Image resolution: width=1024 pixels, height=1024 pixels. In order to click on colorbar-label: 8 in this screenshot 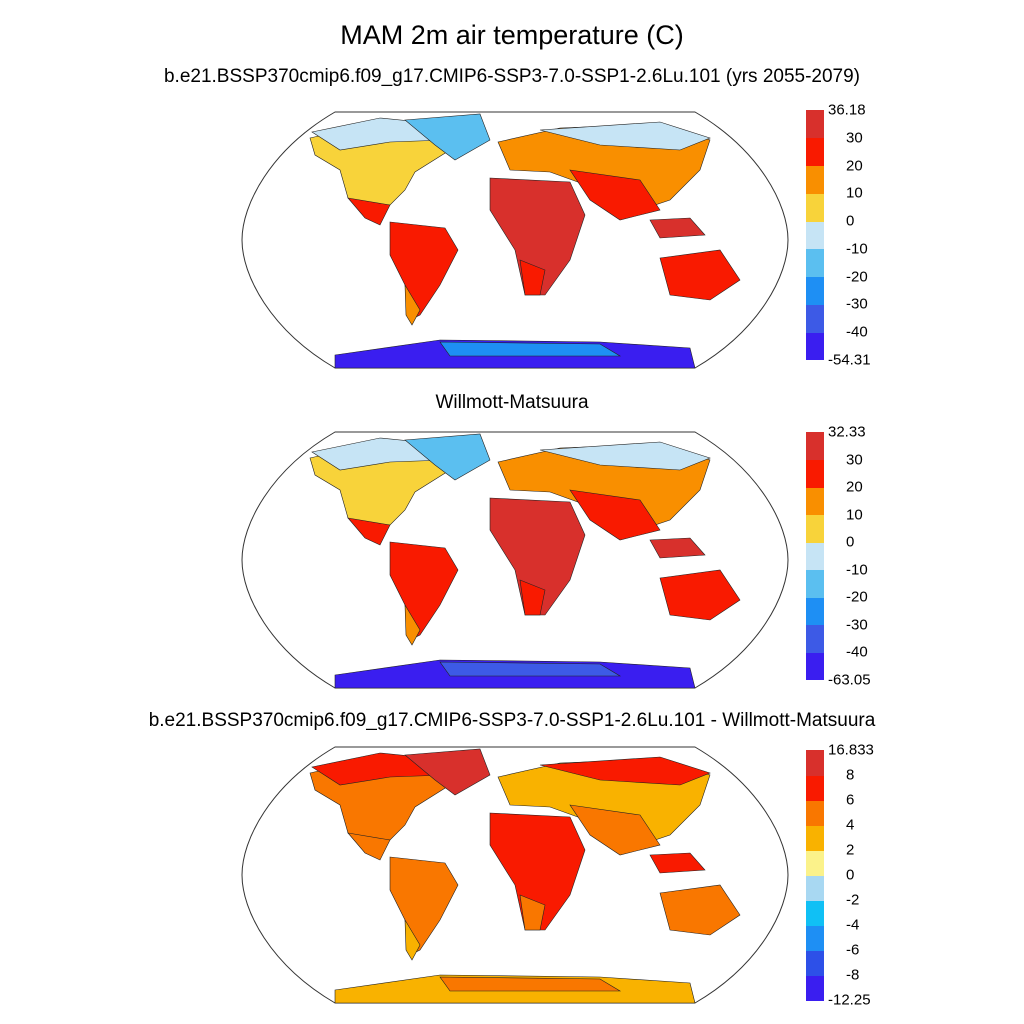, I will do `click(850, 775)`.